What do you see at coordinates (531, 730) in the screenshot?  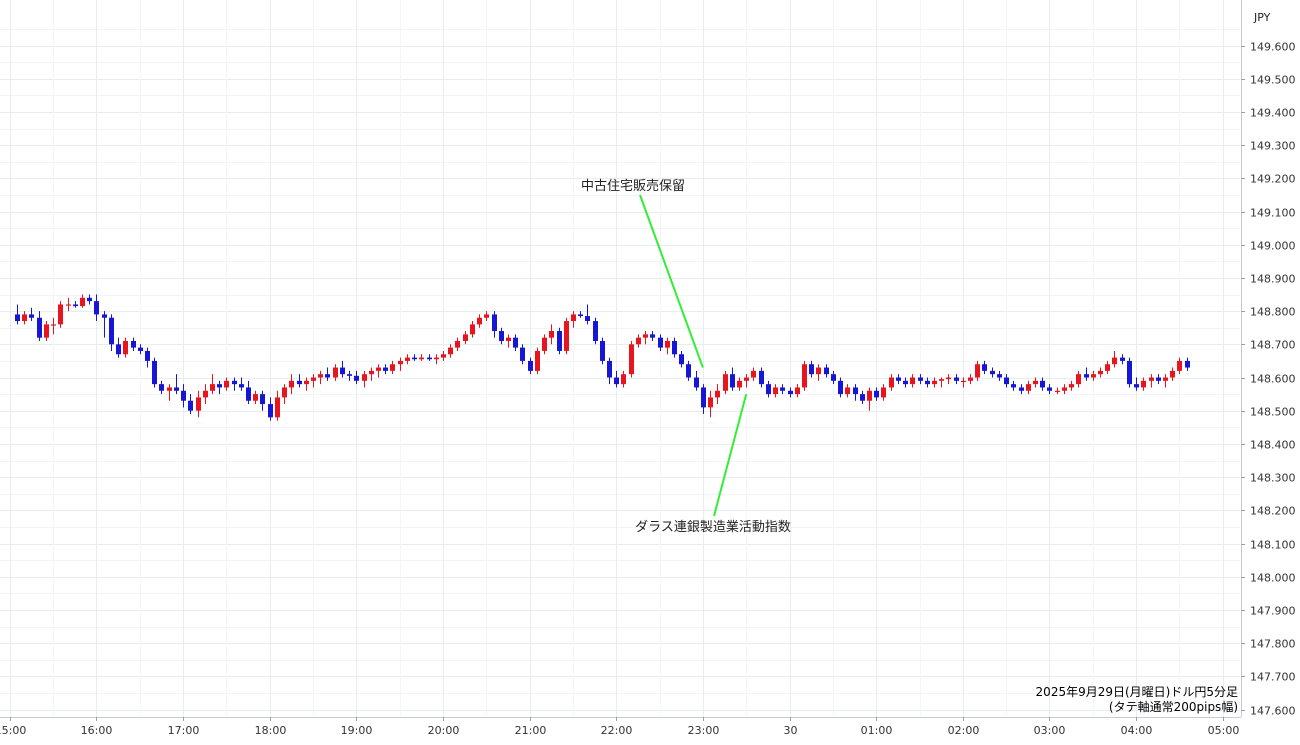 I see `time-tick-label: 21:00` at bounding box center [531, 730].